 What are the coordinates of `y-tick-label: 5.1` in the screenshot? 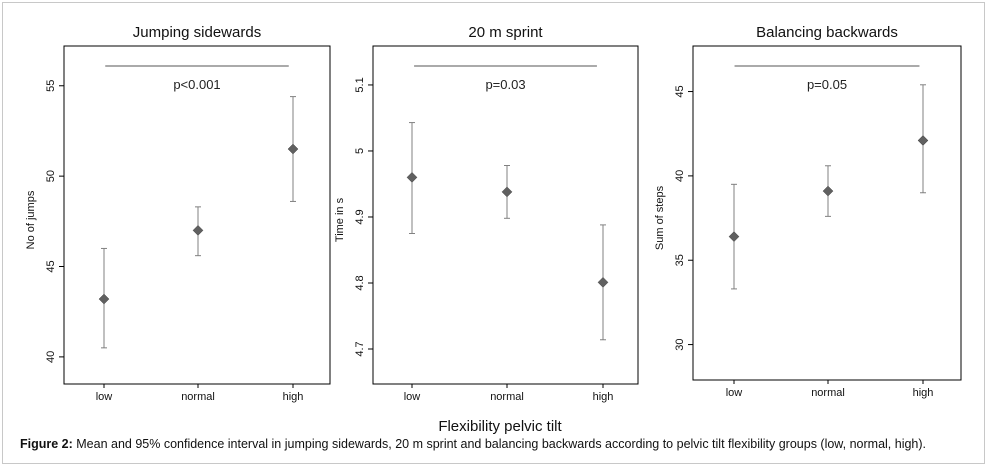 It's located at (360, 84).